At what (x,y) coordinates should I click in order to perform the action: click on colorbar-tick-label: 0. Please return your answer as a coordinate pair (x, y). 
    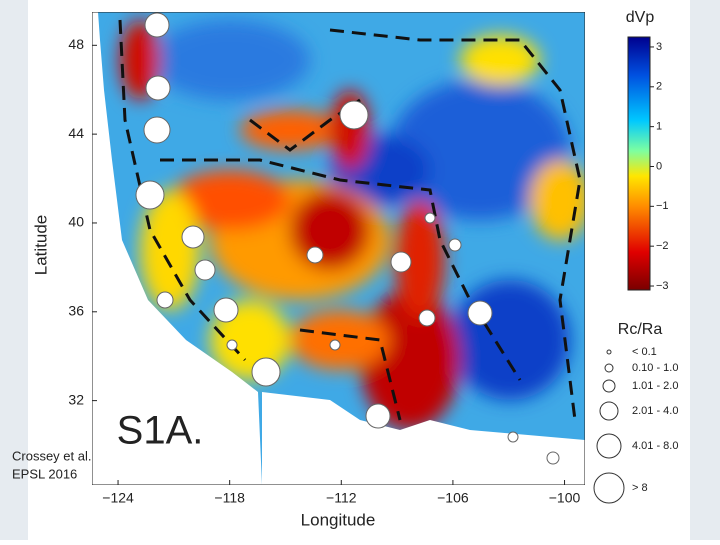
    Looking at the image, I should click on (659, 166).